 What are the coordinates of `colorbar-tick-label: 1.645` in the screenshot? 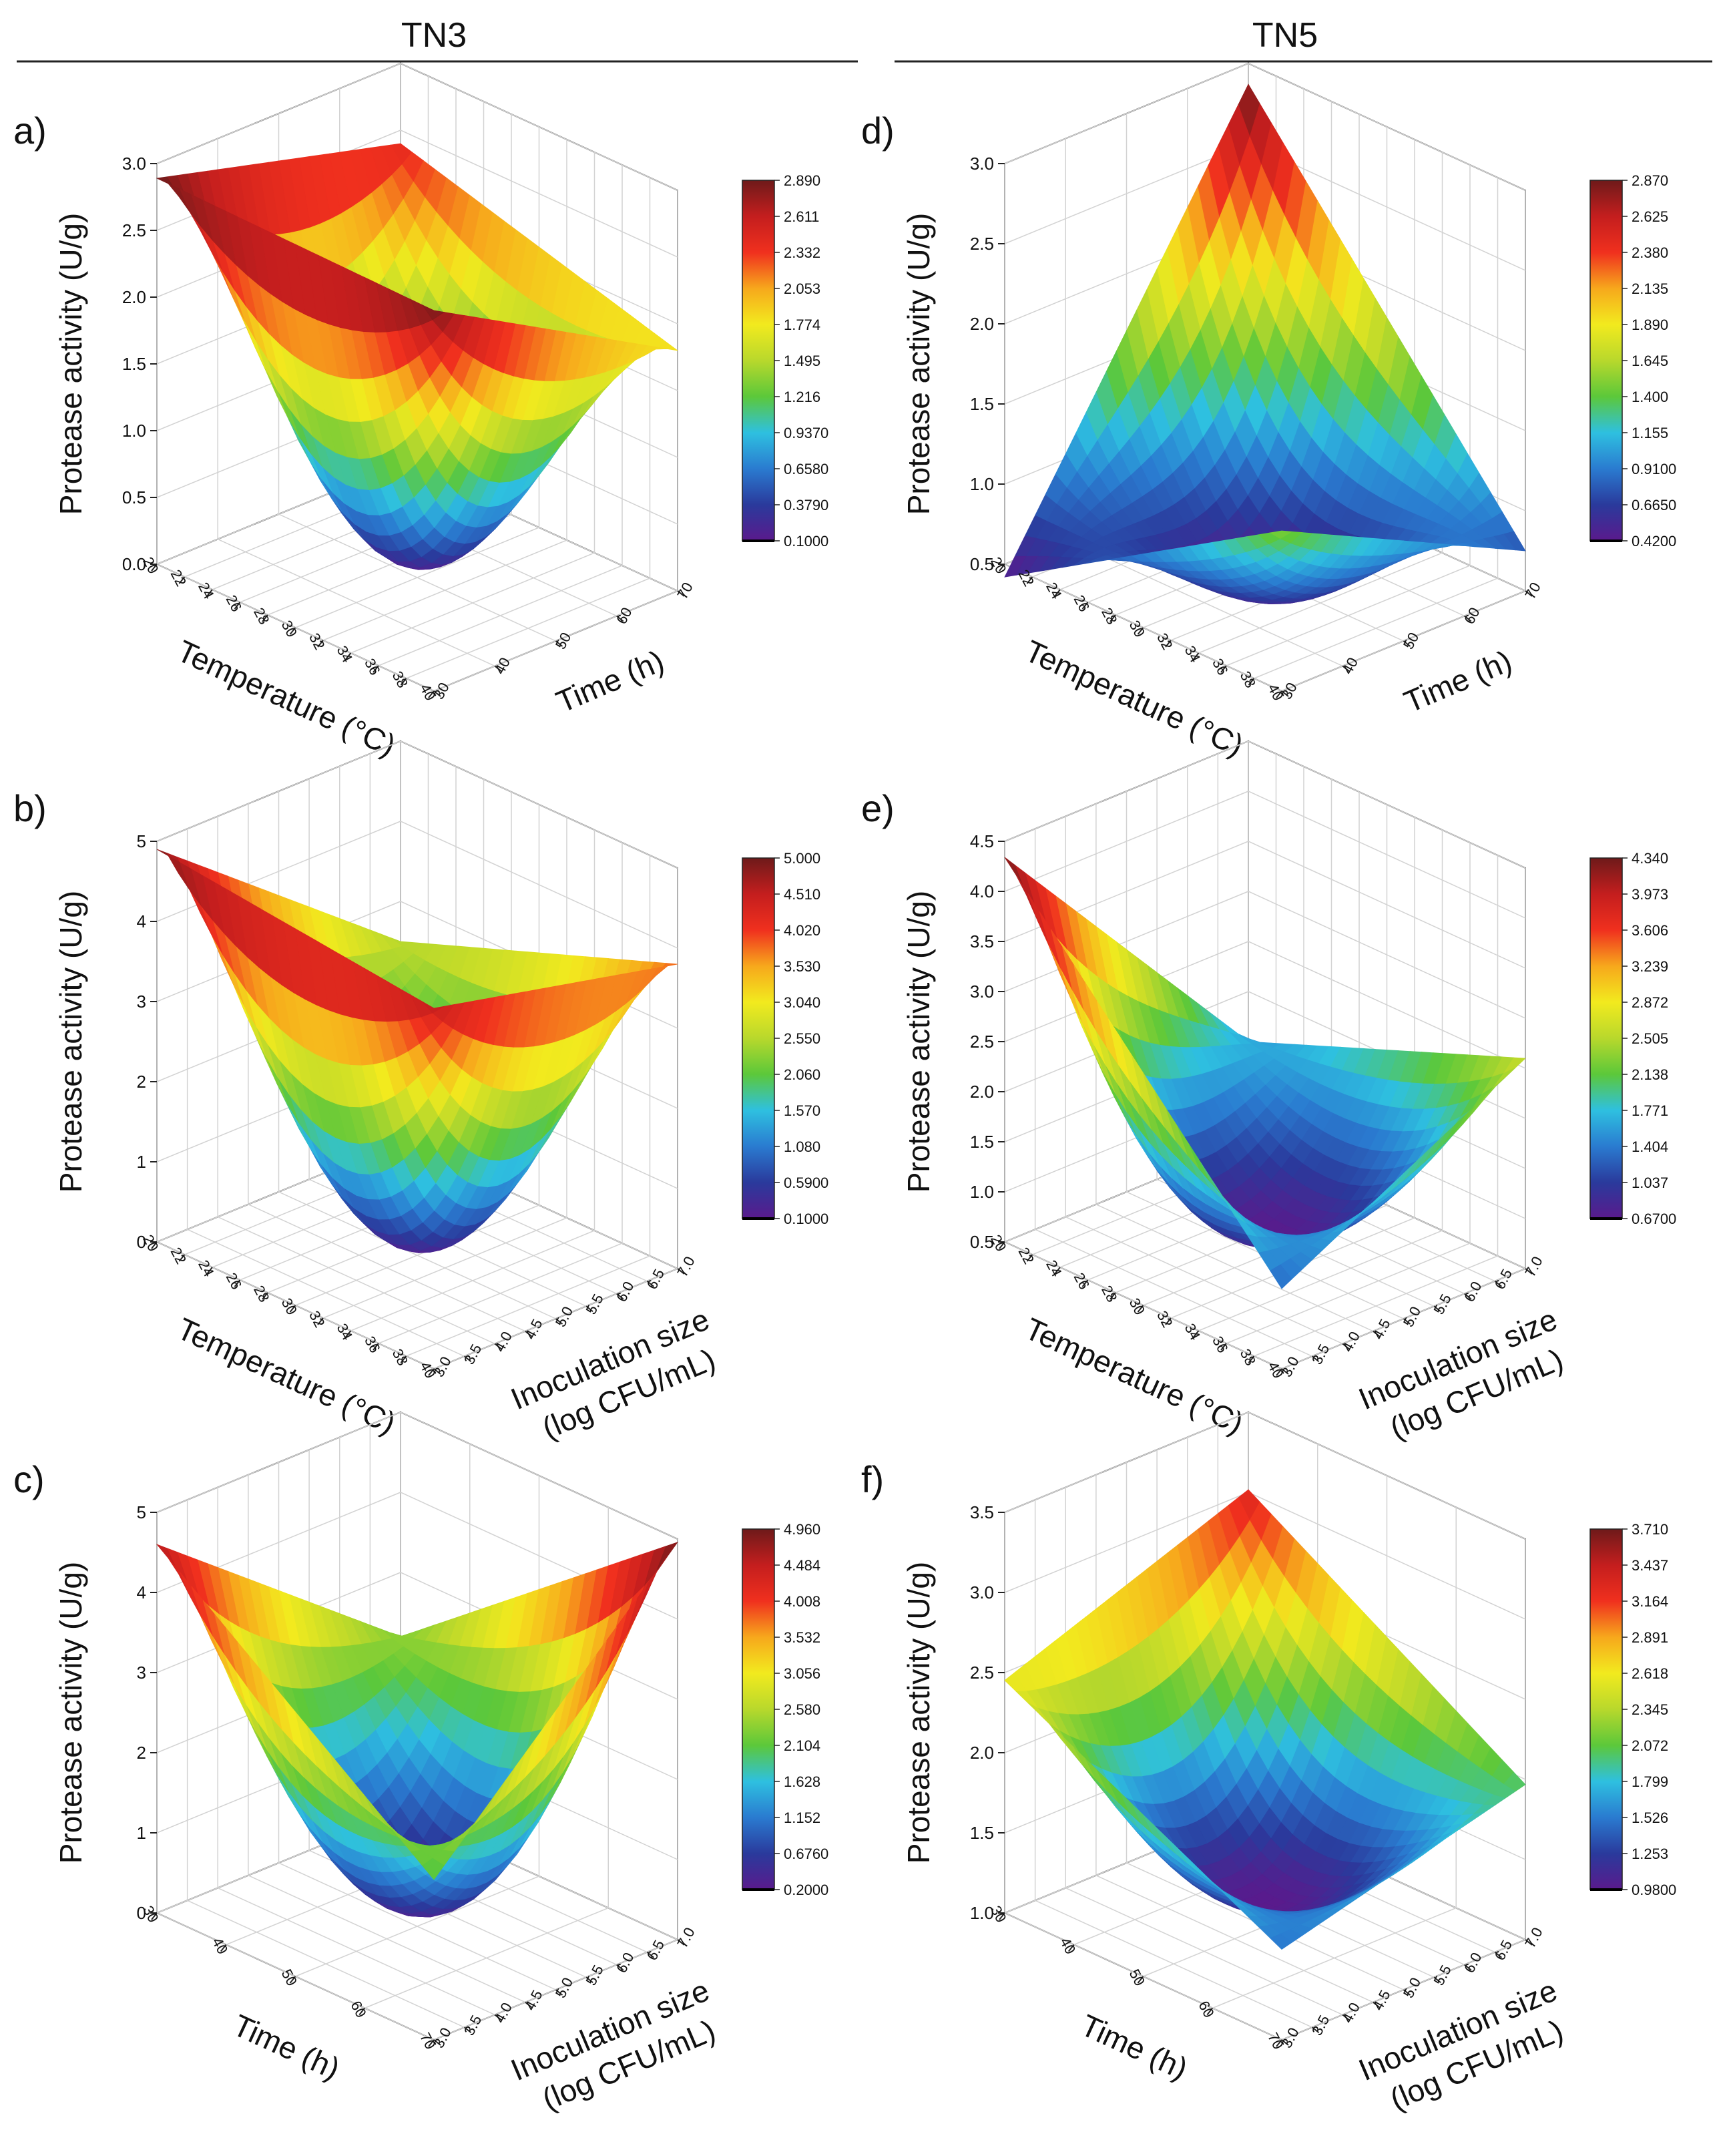 It's located at (1650, 361).